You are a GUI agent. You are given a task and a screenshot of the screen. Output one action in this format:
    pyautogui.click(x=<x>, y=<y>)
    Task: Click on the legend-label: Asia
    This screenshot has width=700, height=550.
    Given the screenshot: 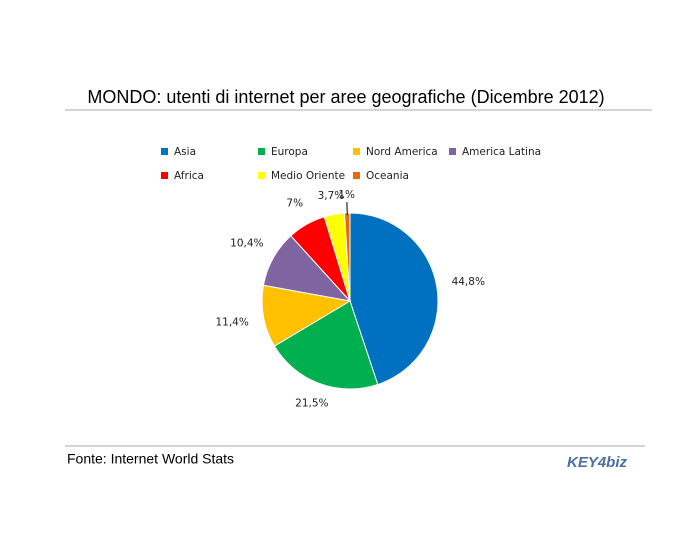 What is the action you would take?
    pyautogui.click(x=185, y=152)
    